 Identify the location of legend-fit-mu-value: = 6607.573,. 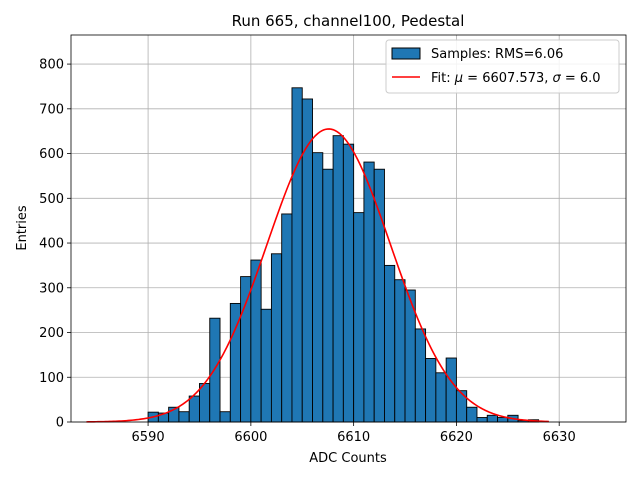
(507, 78).